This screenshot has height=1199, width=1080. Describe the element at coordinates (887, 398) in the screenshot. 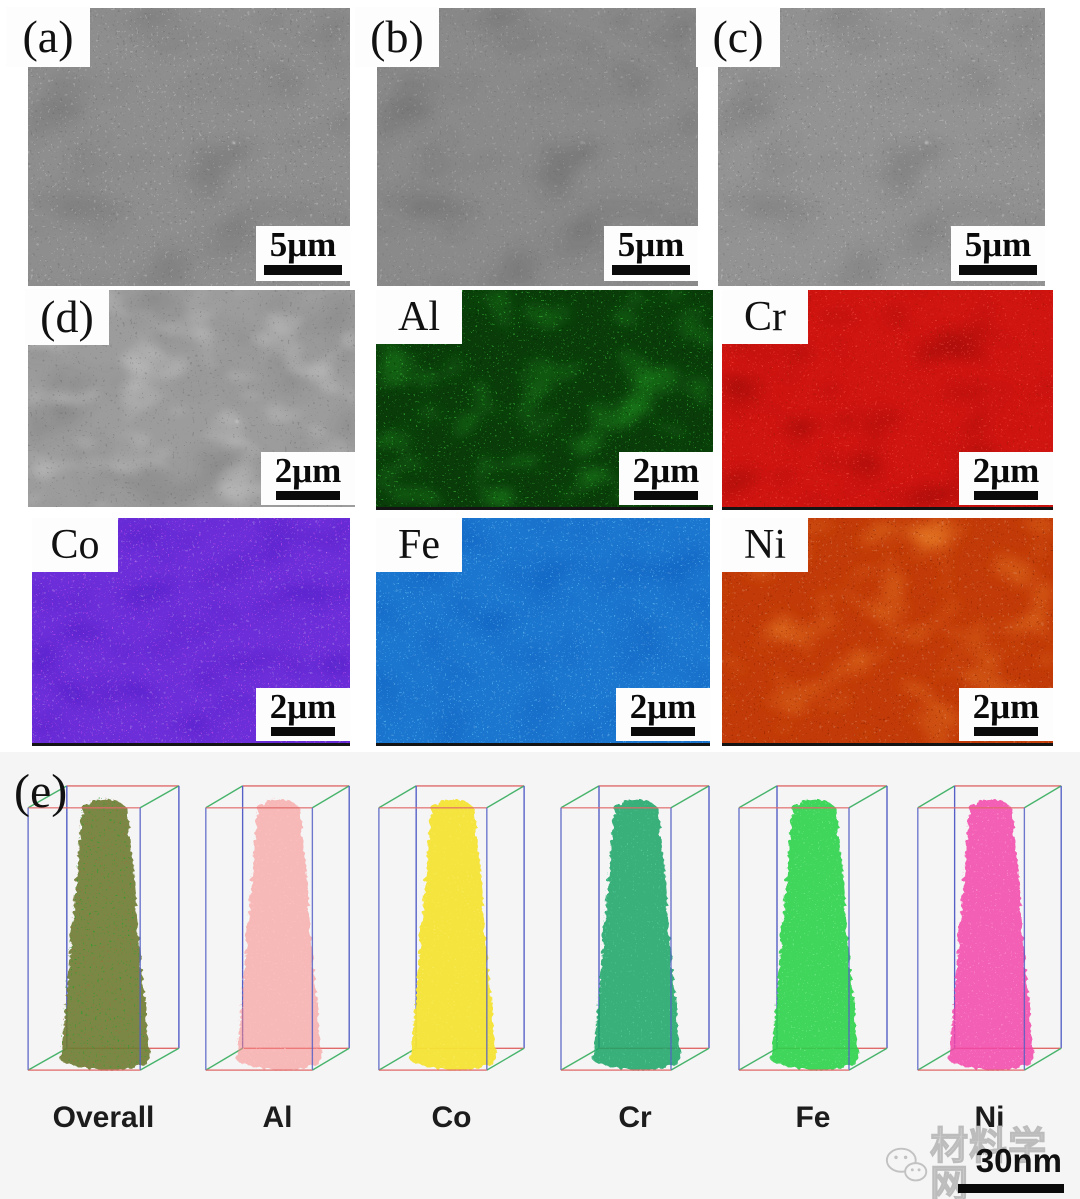

I see `eds-map-cr: Cr 2μm` at that location.